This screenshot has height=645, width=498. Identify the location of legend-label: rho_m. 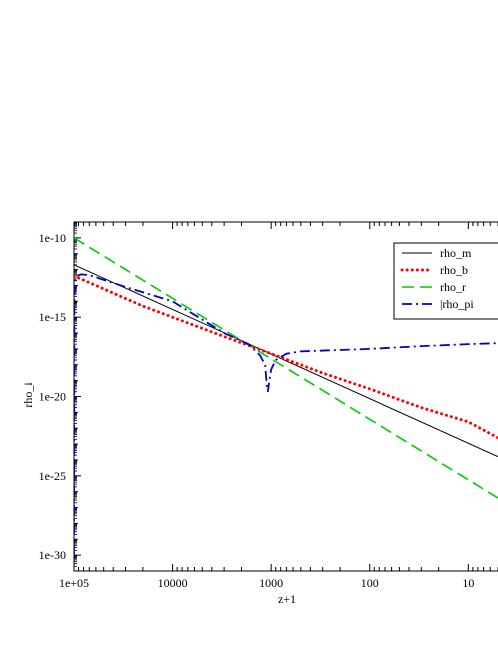
(456, 253).